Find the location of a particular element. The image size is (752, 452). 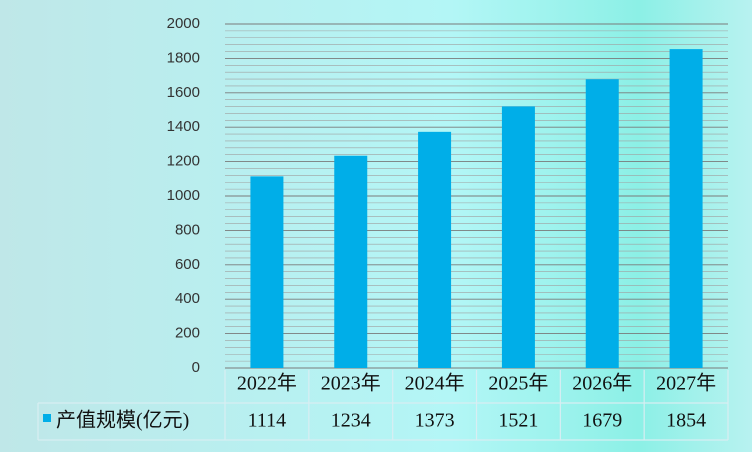

y-tick-label: 1000 is located at coordinates (183, 195).